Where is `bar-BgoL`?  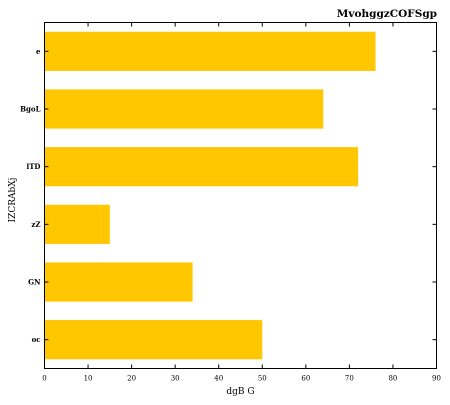 bar-BgoL is located at coordinates (184, 109).